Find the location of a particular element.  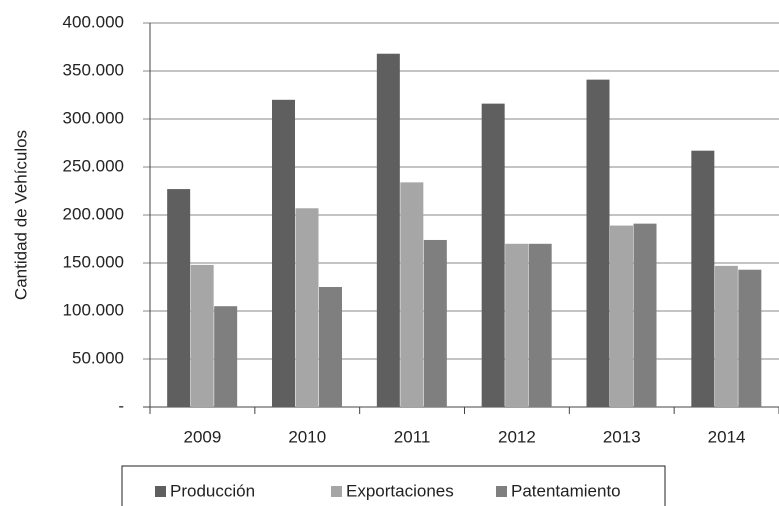

x-tick-label: 2011 is located at coordinates (412, 436).